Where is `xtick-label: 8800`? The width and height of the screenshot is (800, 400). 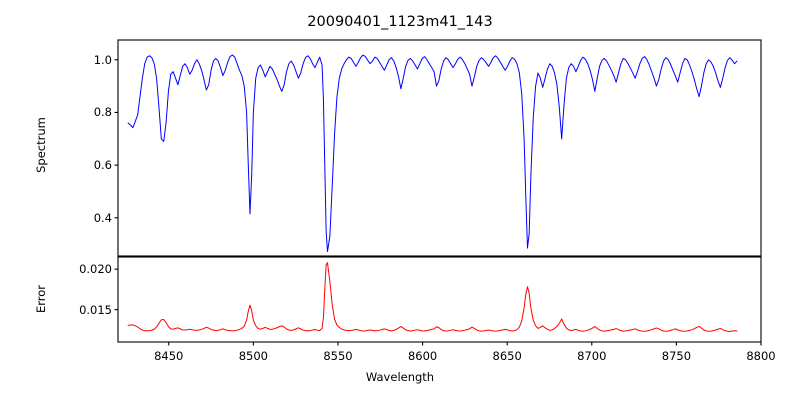 xtick-label: 8800 is located at coordinates (761, 356).